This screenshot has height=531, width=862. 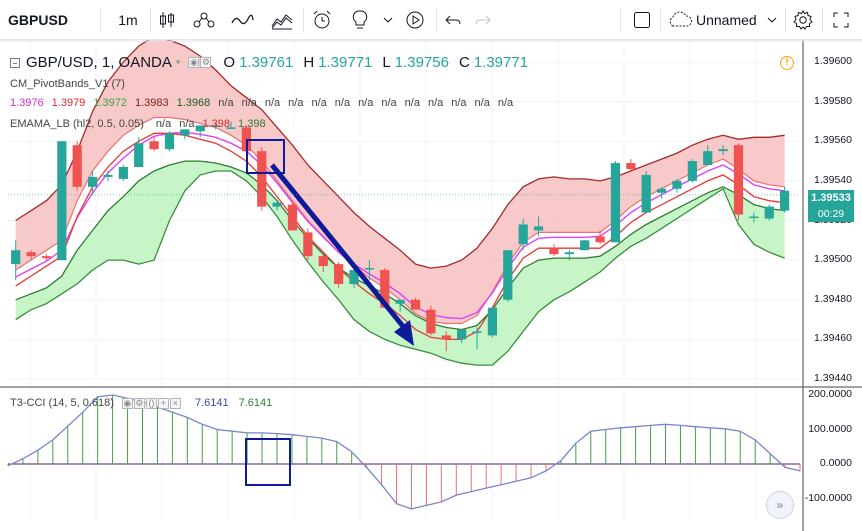 What do you see at coordinates (322, 20) in the screenshot?
I see `alert-icon` at bounding box center [322, 20].